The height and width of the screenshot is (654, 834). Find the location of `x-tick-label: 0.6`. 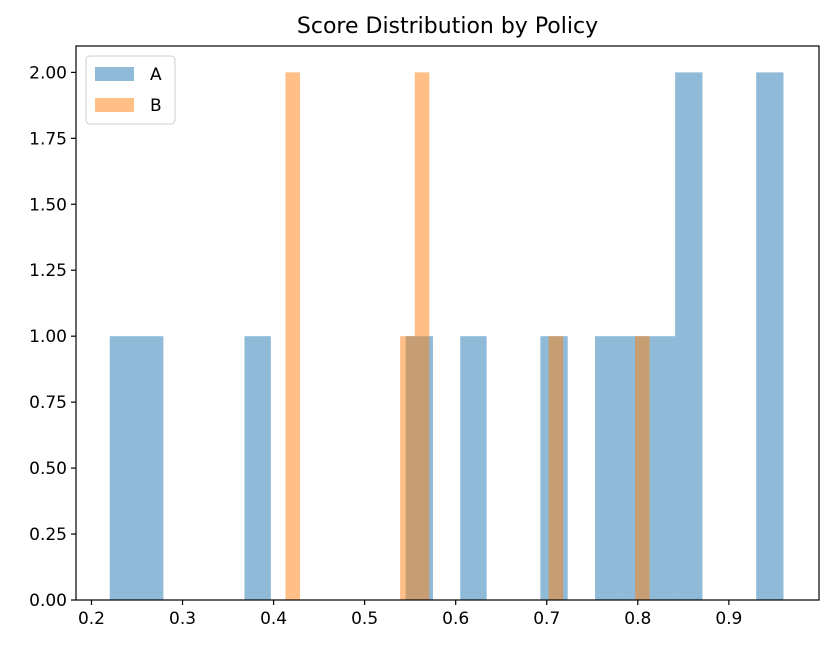

x-tick-label: 0.6 is located at coordinates (455, 619).